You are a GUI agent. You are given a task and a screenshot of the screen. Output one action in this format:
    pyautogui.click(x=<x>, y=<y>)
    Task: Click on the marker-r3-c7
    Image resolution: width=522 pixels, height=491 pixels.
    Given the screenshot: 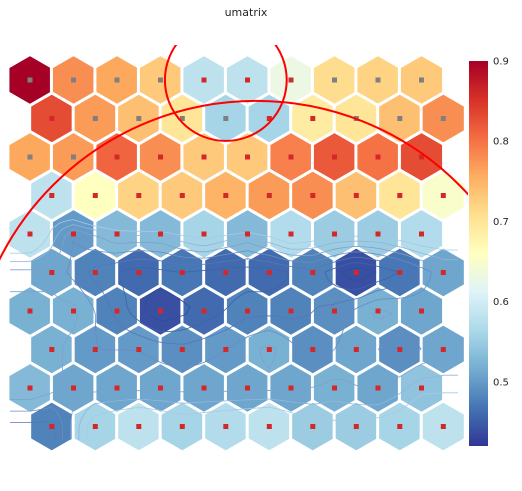 What is the action you would take?
    pyautogui.click(x=356, y=195)
    